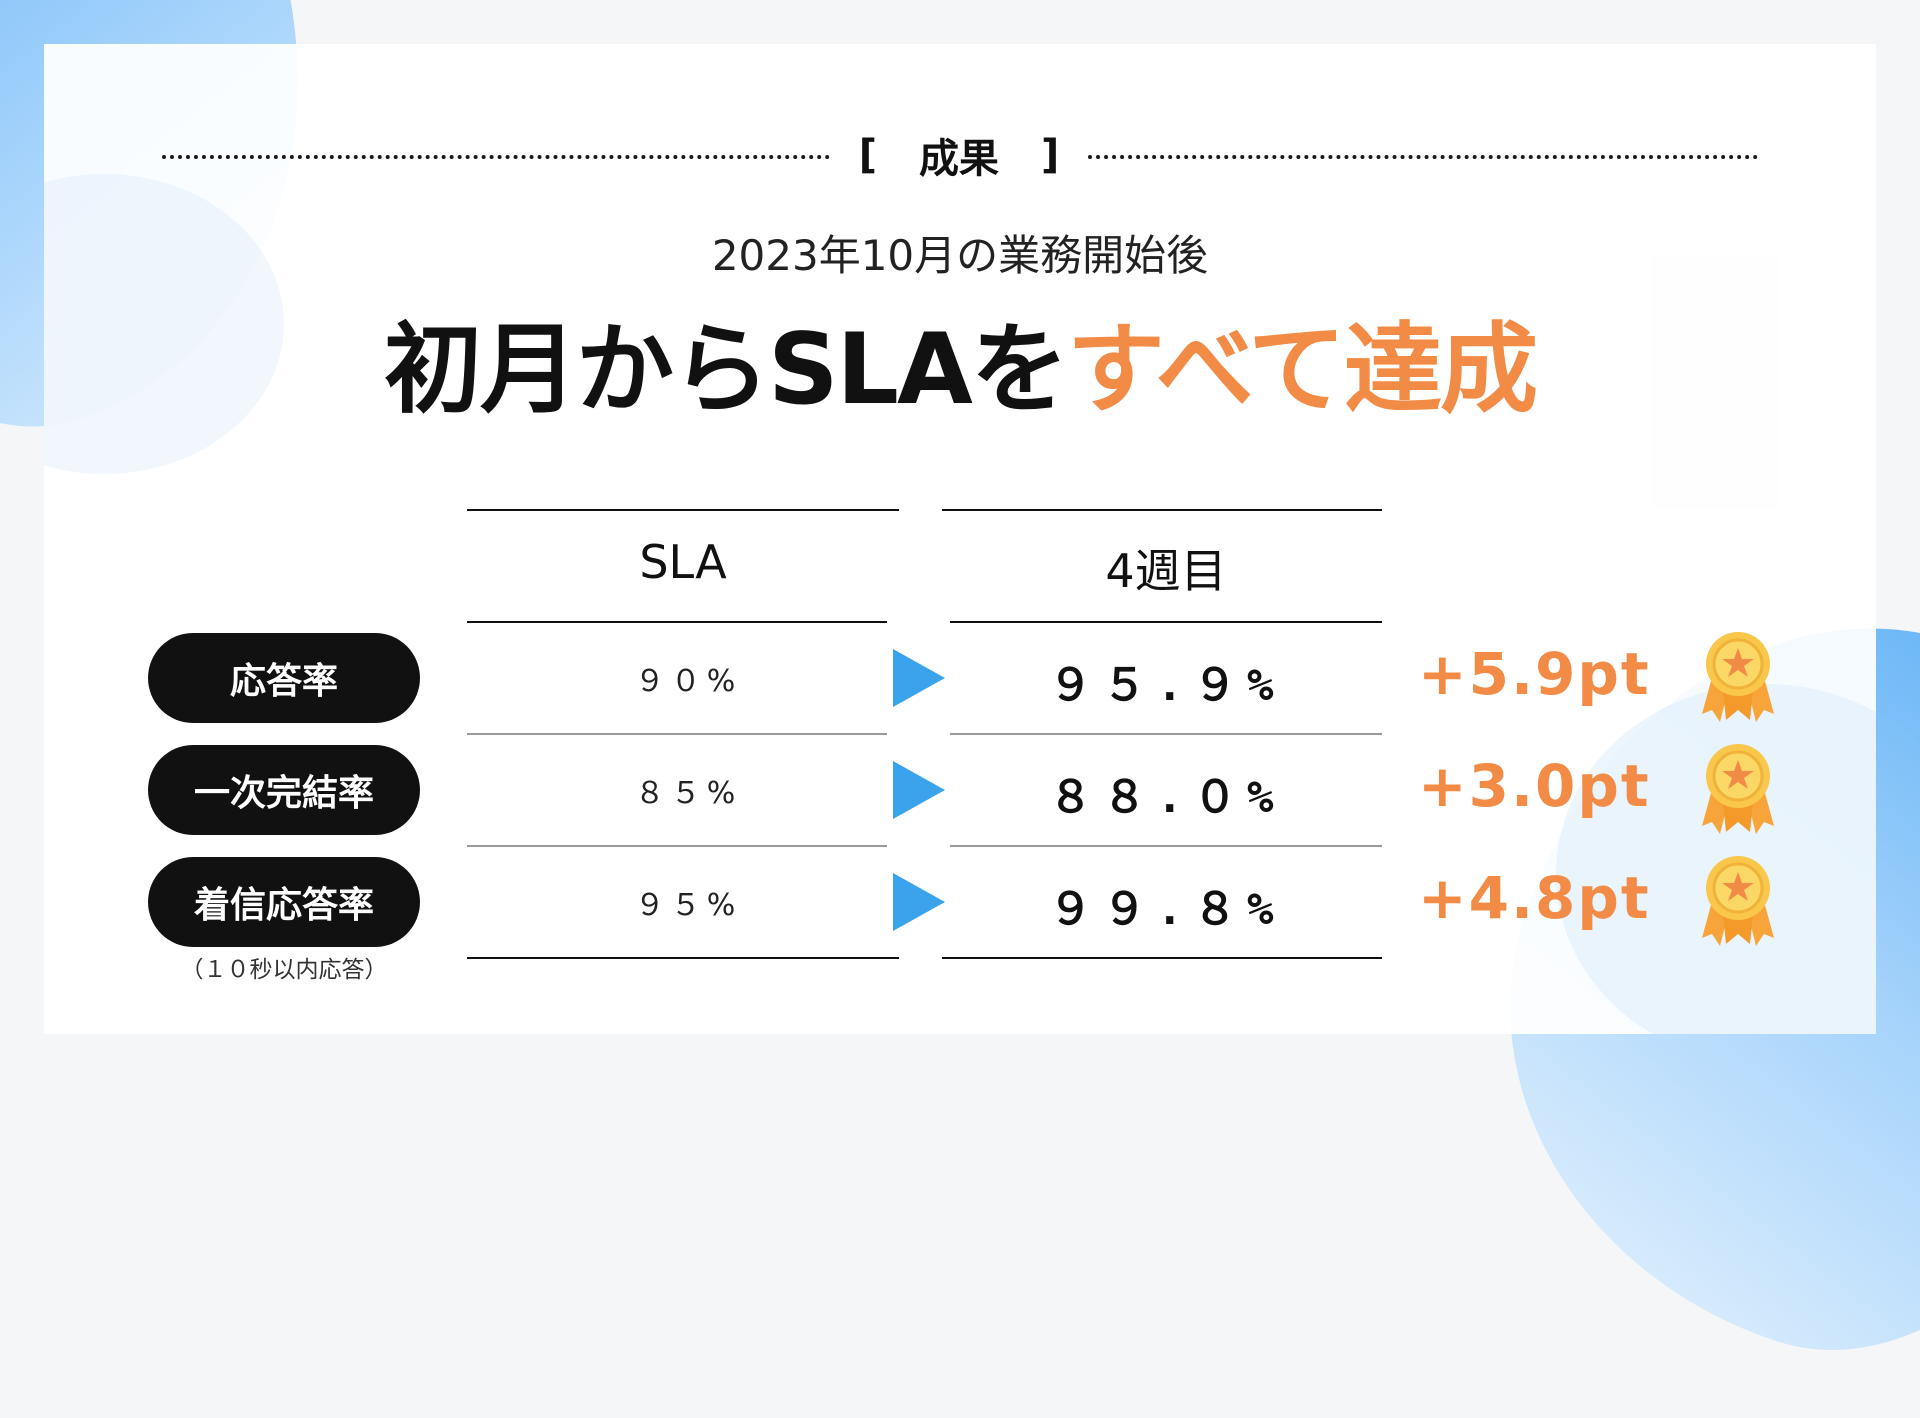  Describe the element at coordinates (1162, 510) in the screenshot. I see `table-top-line-right` at that location.